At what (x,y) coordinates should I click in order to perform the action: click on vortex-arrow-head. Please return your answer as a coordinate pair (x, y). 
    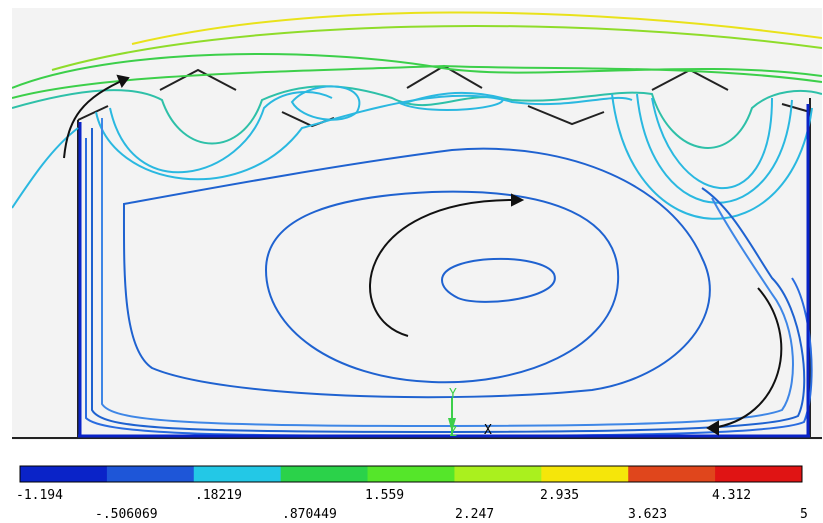
    Looking at the image, I should click on (518, 200).